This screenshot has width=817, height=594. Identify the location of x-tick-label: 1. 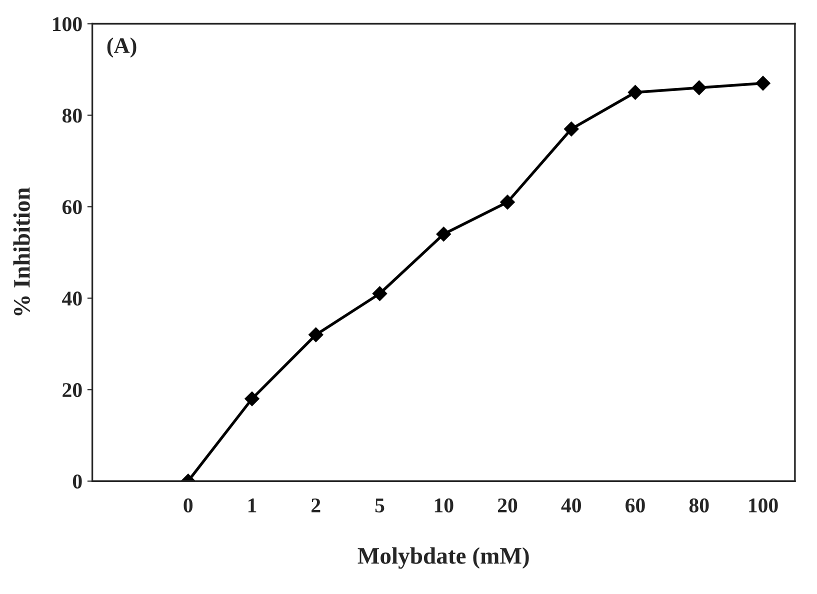
(252, 505).